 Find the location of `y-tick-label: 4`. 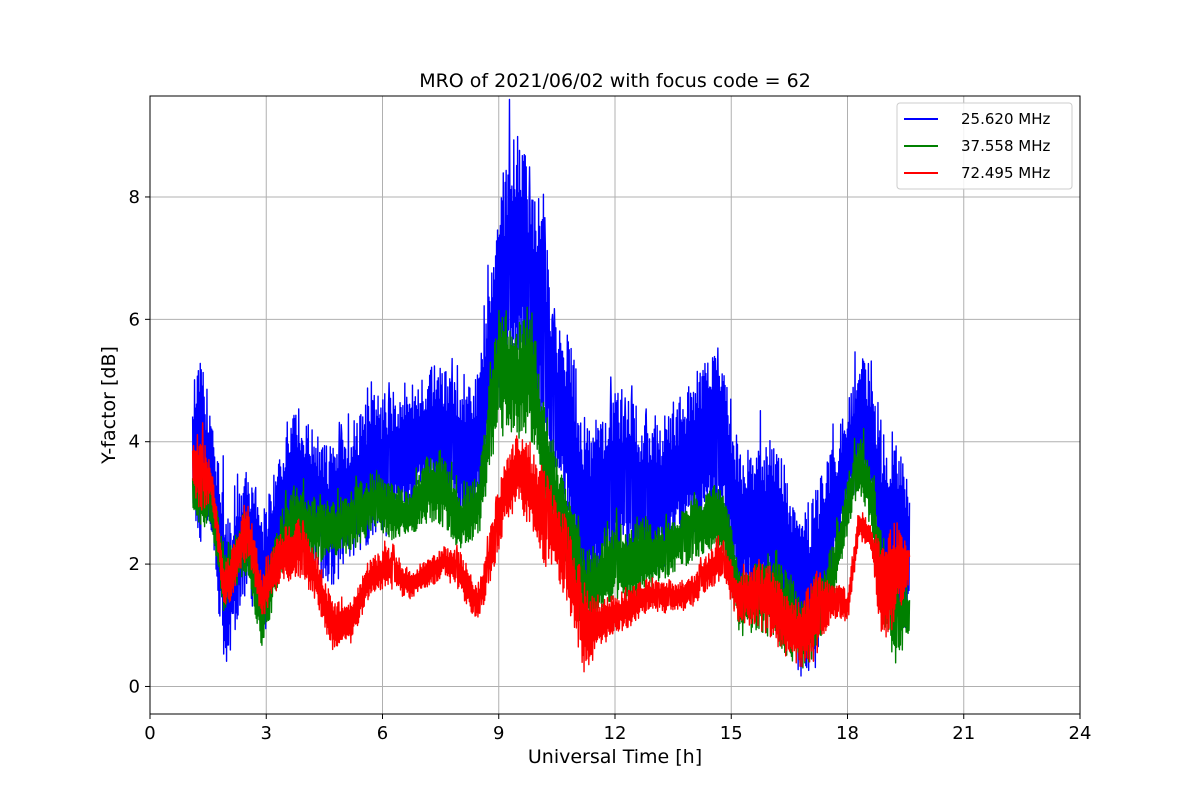

y-tick-label: 4 is located at coordinates (134, 442).